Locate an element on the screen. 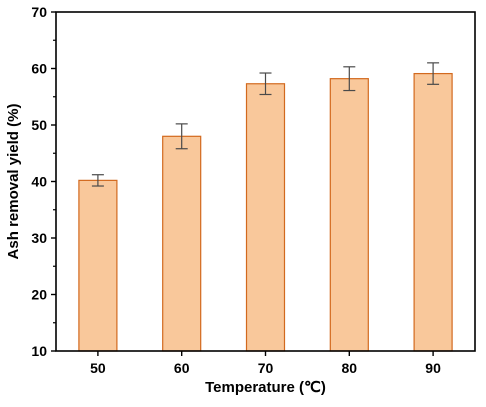 This screenshot has width=486, height=407. y-tick-label-10: 10 is located at coordinates (39, 351).